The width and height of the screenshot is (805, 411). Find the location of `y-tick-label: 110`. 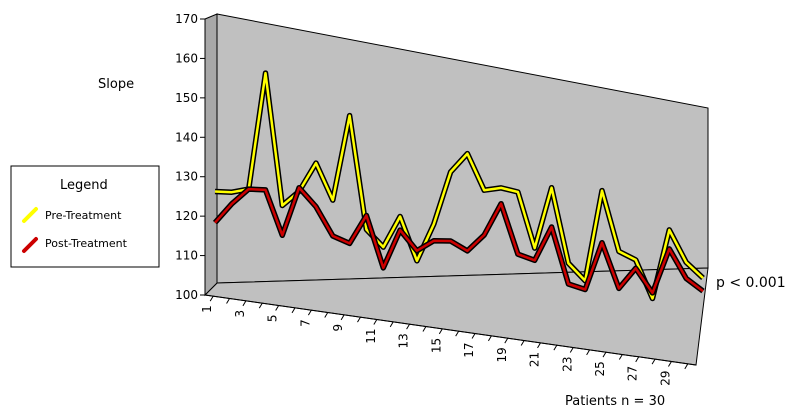

y-tick-label: 110 is located at coordinates (186, 256).